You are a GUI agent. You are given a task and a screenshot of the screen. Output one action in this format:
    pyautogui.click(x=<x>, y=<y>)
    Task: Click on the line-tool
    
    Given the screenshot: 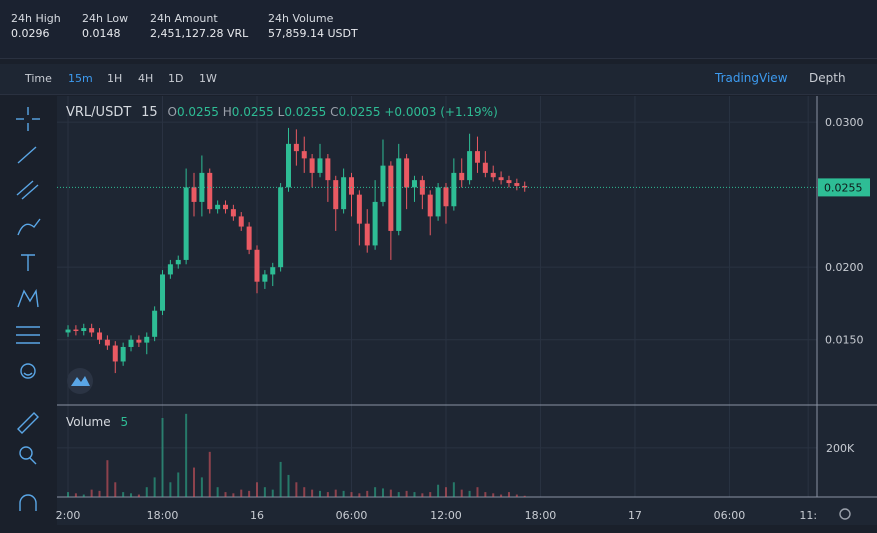 What is the action you would take?
    pyautogui.click(x=27, y=155)
    